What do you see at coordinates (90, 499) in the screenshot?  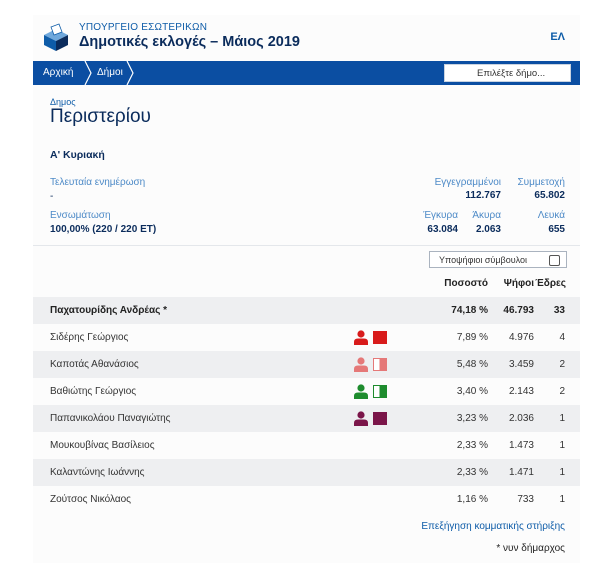 I see `candidate-name: Ζούτσος Νικόλαος` at bounding box center [90, 499].